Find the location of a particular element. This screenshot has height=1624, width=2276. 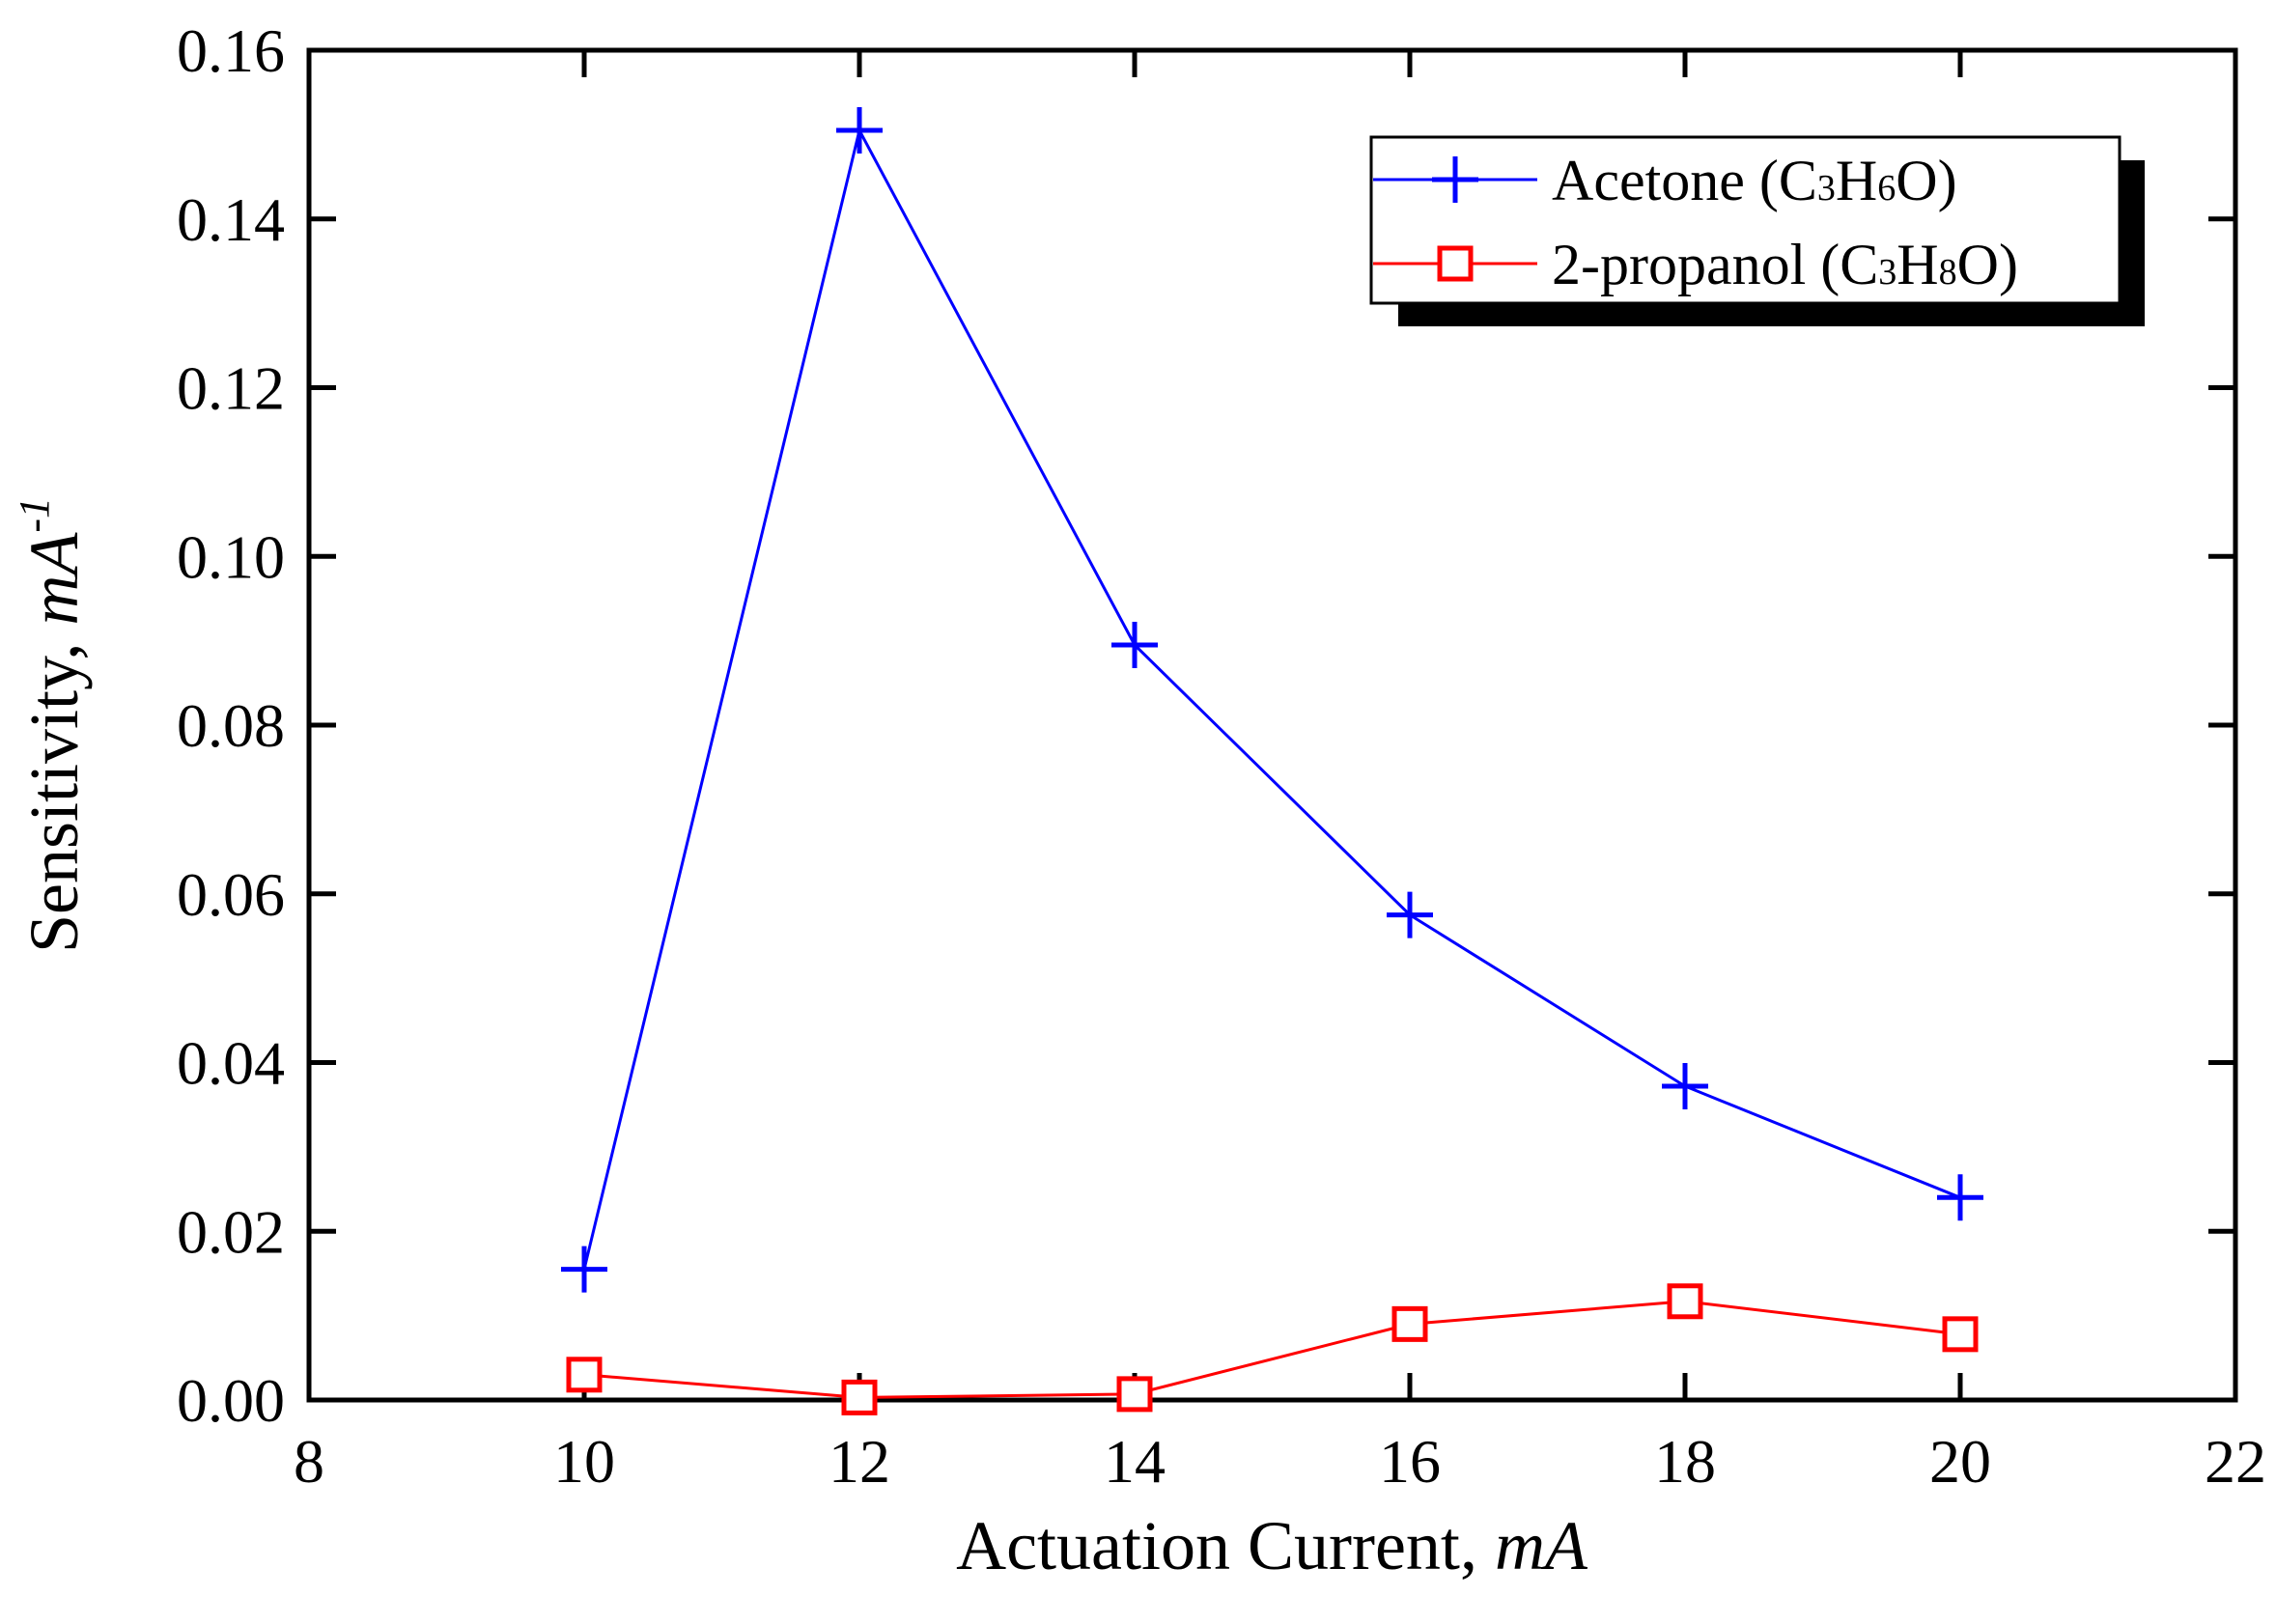

y-tick-label: 0.02 is located at coordinates (231, 1231).